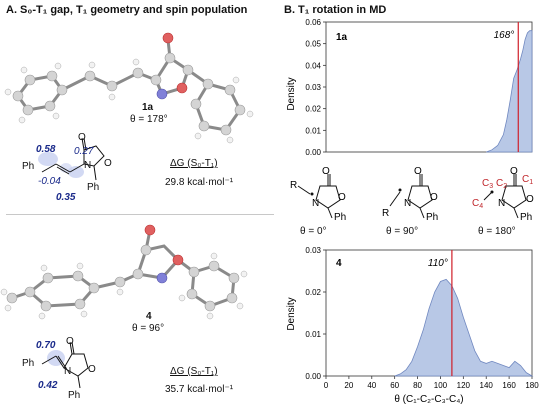  I want to click on atom-c3: C, so click(485, 183).